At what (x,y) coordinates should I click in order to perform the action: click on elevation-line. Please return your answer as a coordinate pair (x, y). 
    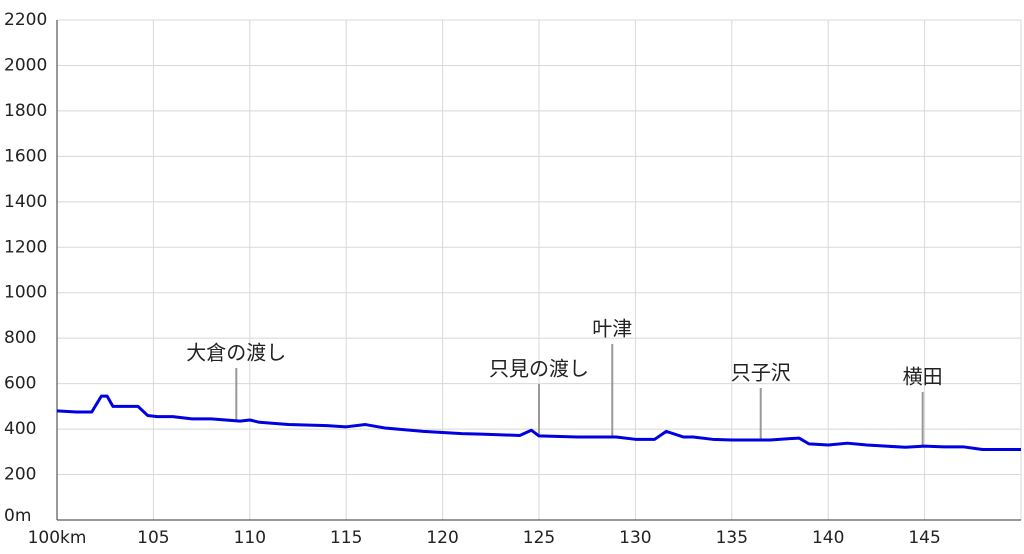
    Looking at the image, I should click on (538, 423).